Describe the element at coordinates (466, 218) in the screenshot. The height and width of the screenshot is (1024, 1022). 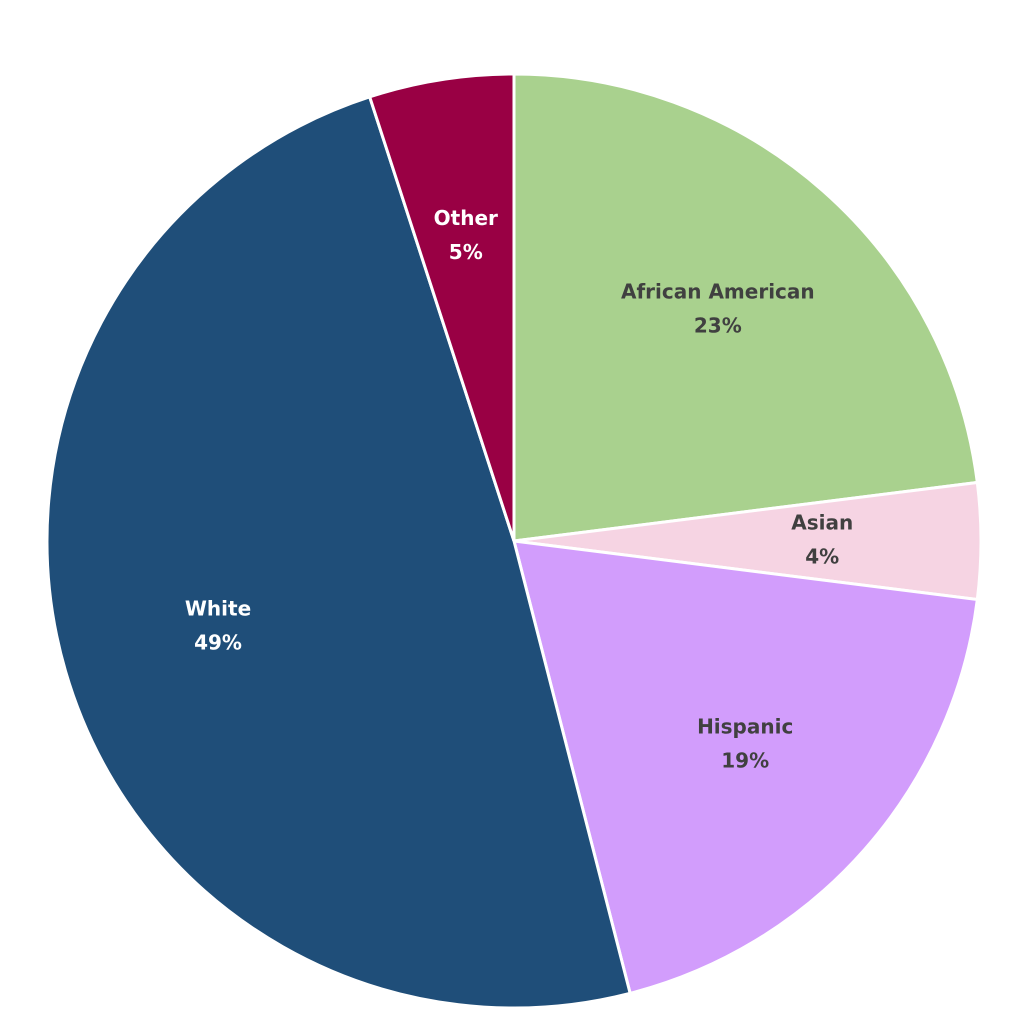
I see `slice-label: Other` at that location.